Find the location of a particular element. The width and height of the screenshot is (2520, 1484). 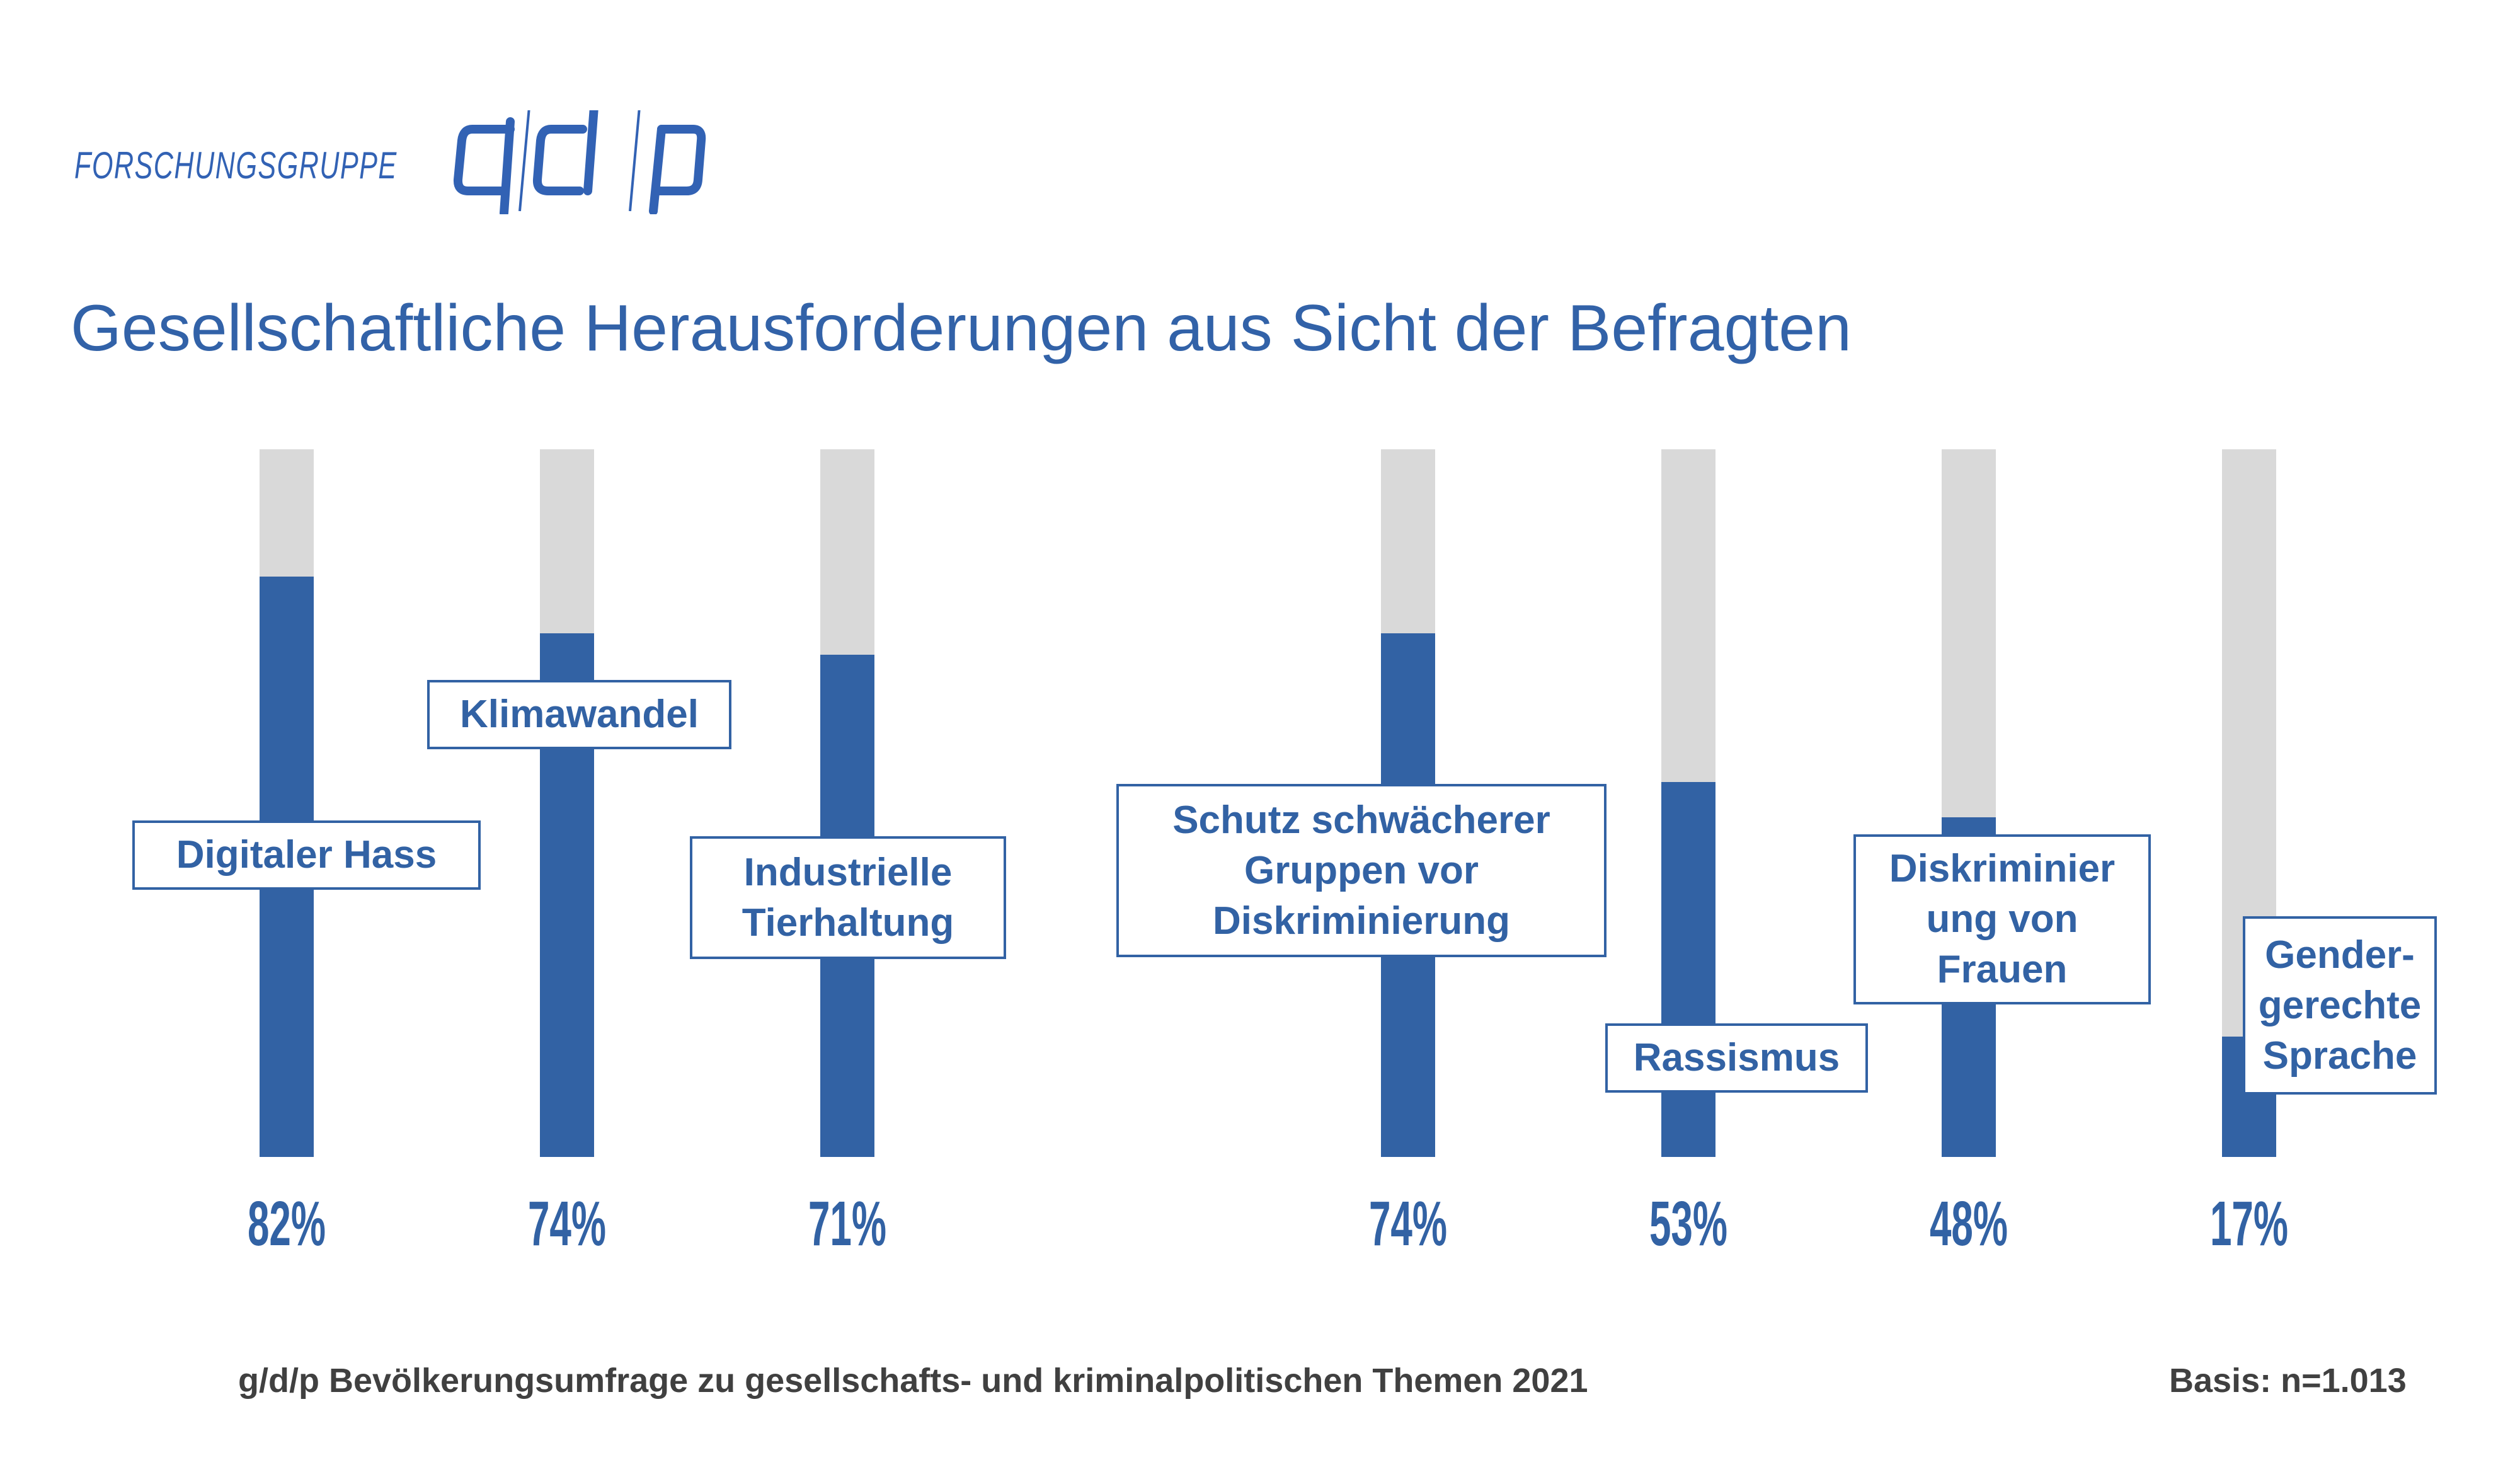

value-label: 82% is located at coordinates (286, 1223).